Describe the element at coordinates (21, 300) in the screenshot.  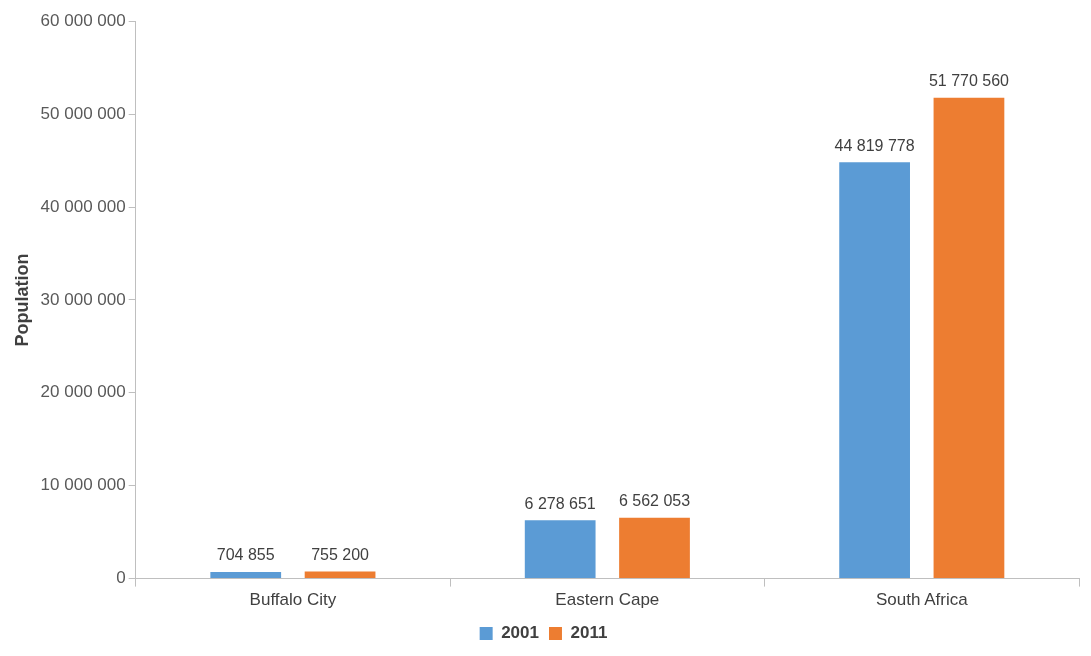
I see `y-axis-title: Population` at that location.